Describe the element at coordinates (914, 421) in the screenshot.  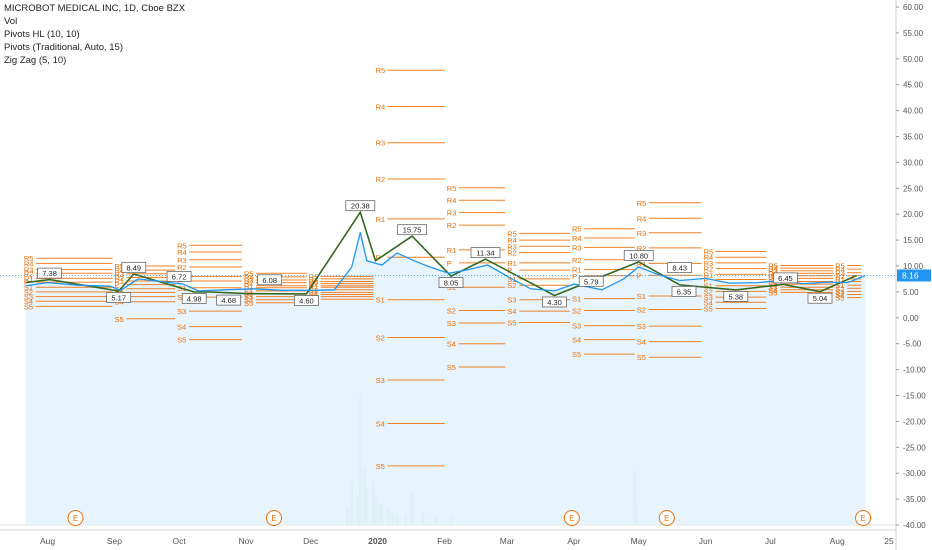
I see `price-tick-label: -20.00` at that location.